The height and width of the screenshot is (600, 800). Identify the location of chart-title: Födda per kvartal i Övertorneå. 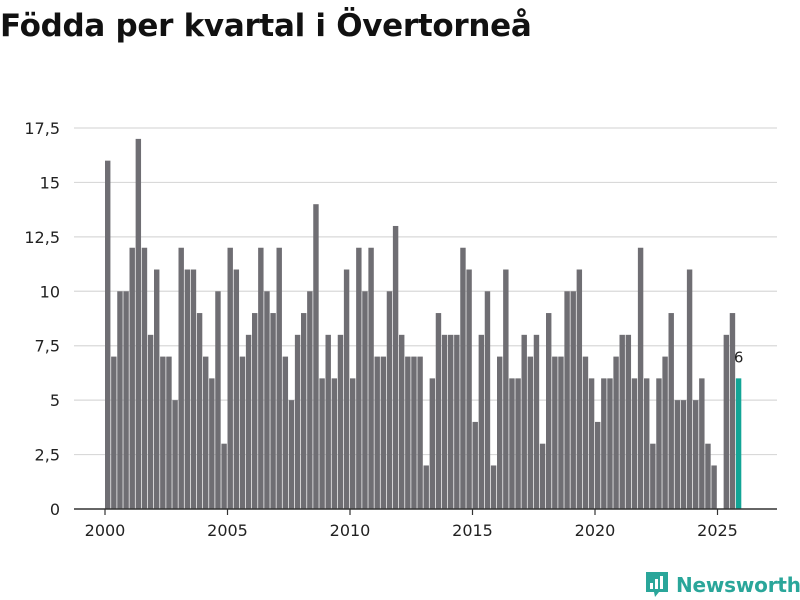
(266, 26).